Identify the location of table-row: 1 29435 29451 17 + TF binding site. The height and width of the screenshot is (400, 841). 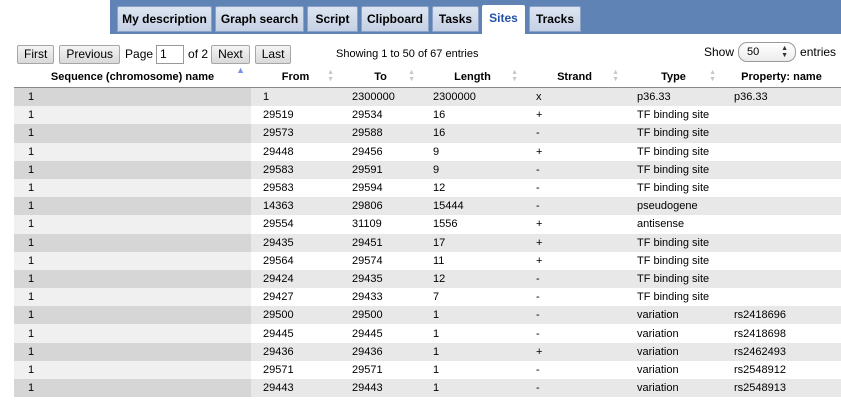
(427, 242).